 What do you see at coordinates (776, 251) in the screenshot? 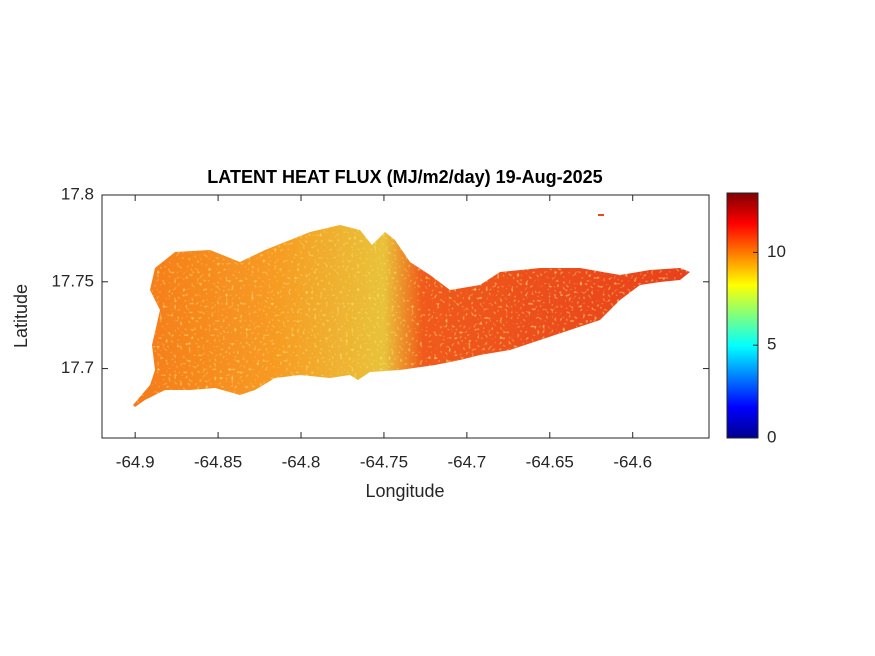
I see `colorbar-tick-label: 10` at bounding box center [776, 251].